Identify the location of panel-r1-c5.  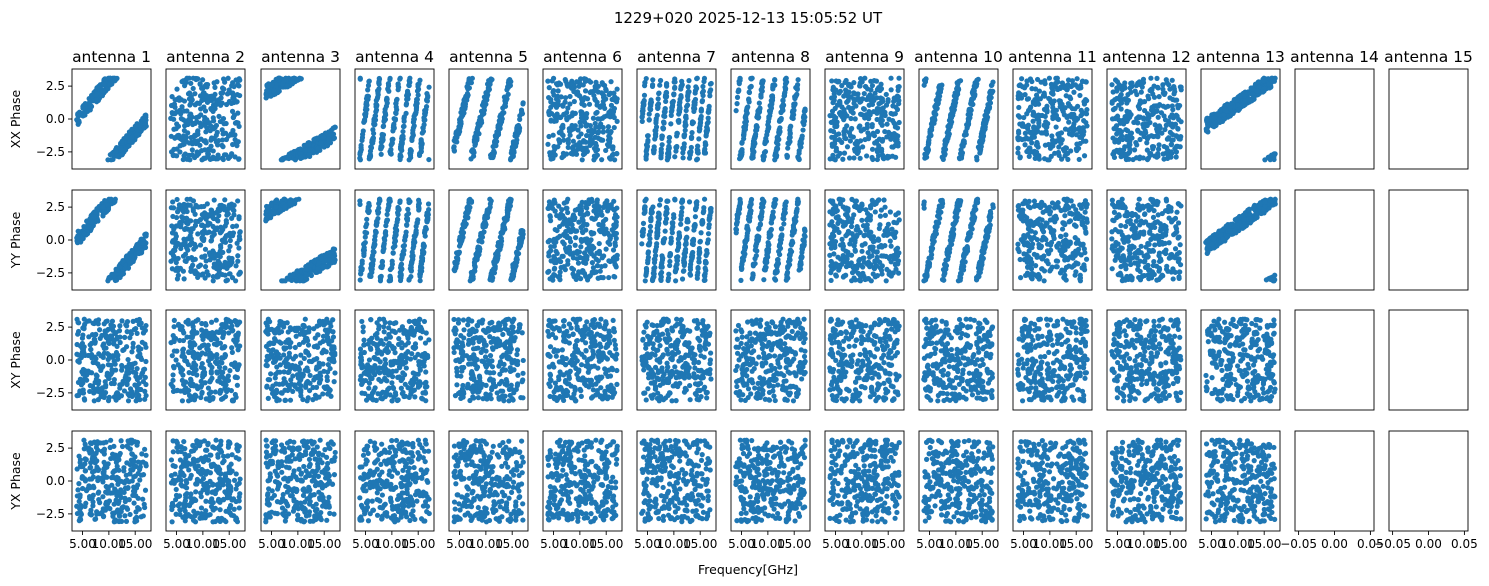
(488, 119).